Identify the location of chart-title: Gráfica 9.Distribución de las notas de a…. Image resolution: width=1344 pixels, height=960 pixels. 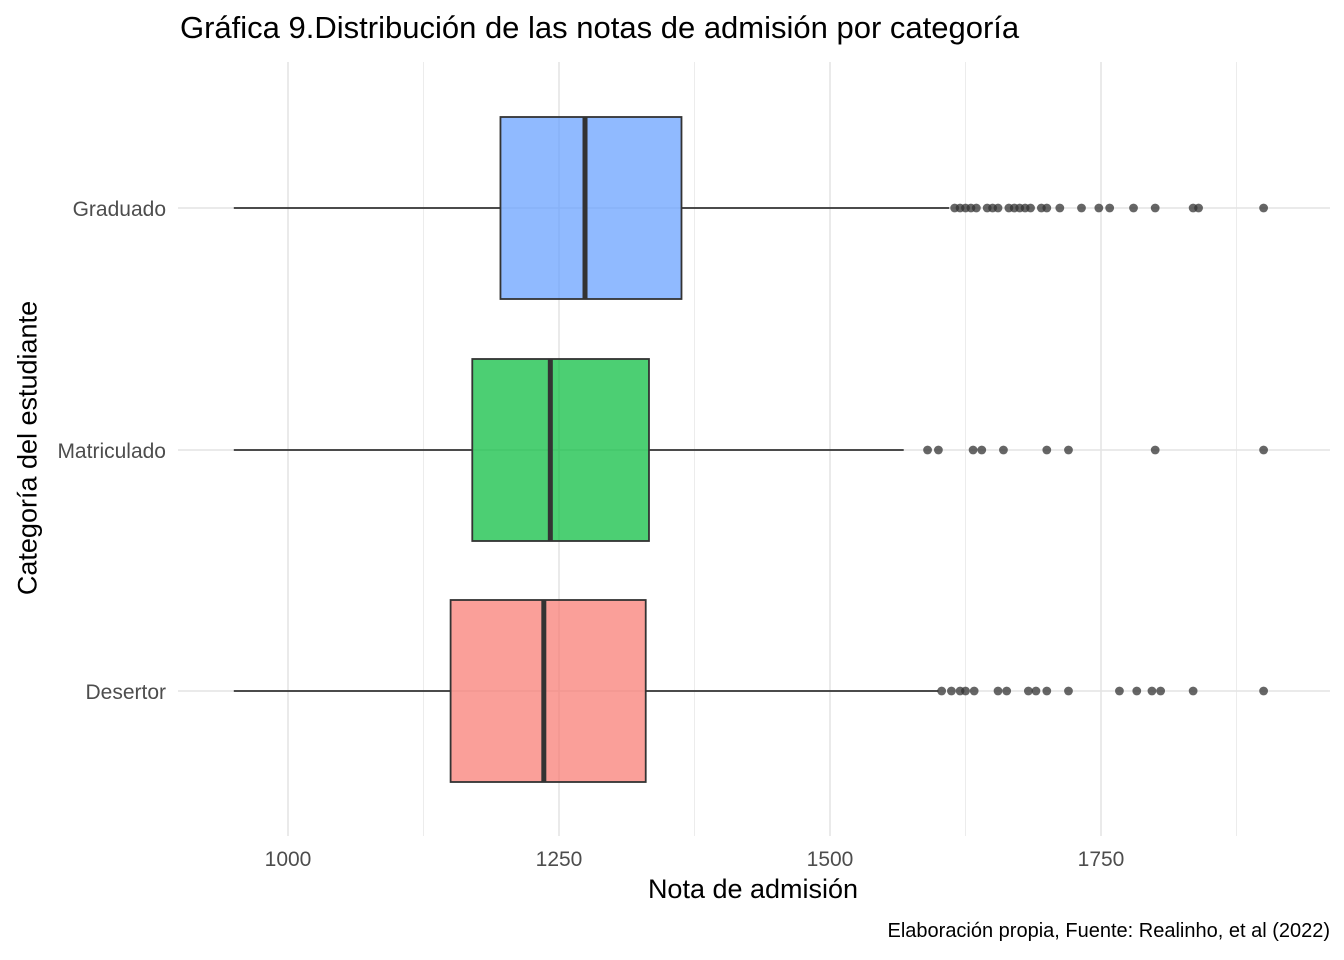
(600, 27).